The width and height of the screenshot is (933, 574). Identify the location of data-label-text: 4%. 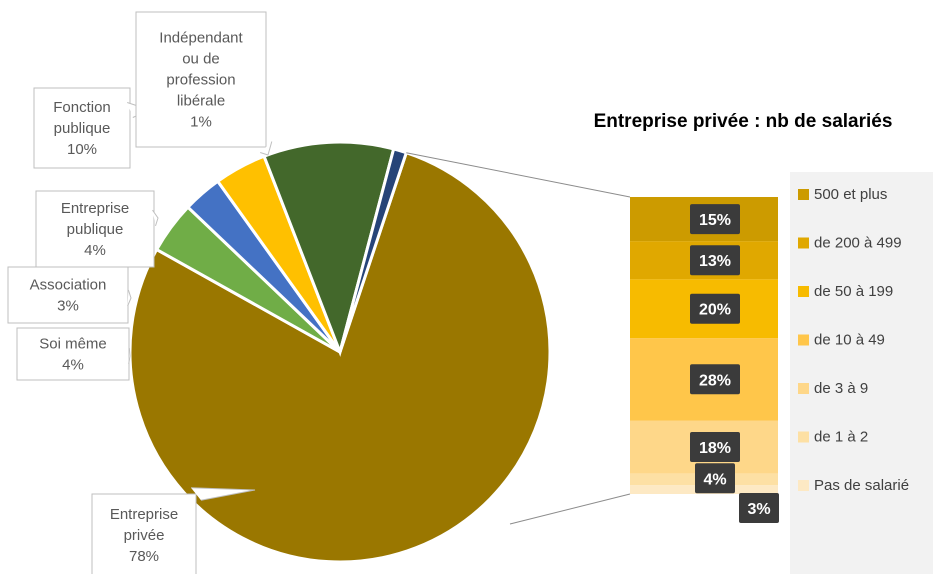
(714, 479).